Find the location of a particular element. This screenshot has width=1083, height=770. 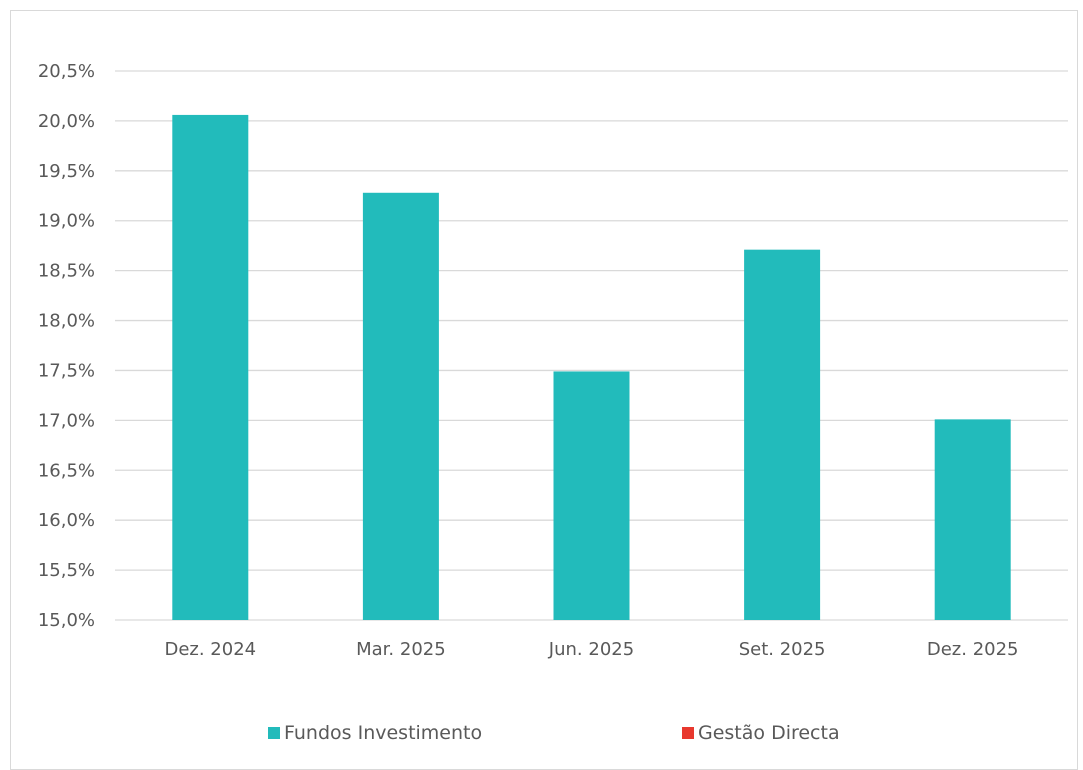

x-tick-label: Mar. 2025 is located at coordinates (401, 649).